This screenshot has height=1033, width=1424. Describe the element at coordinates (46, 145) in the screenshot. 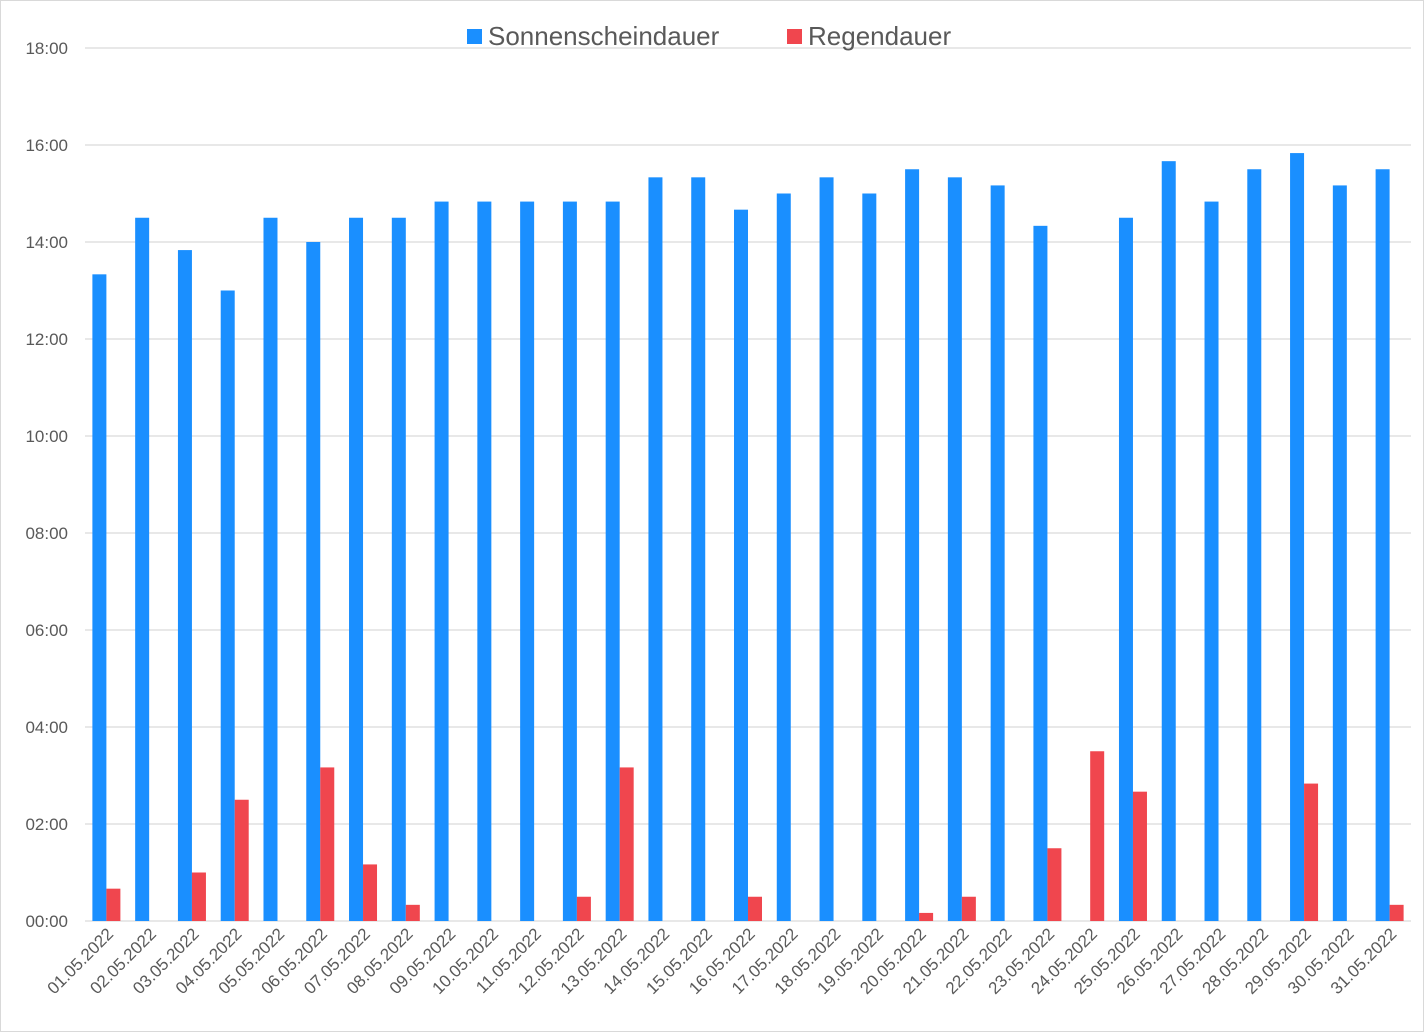

I see `y-tick-label: 16:00` at that location.